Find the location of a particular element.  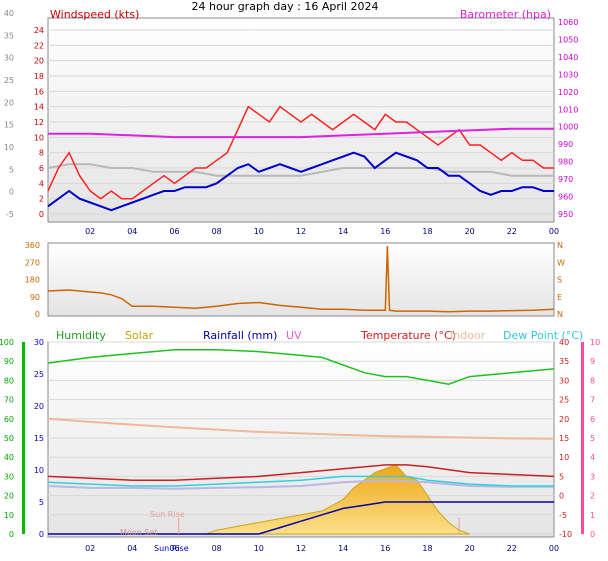

sunrise-annotation-2: Sun Rise is located at coordinates (171, 548).